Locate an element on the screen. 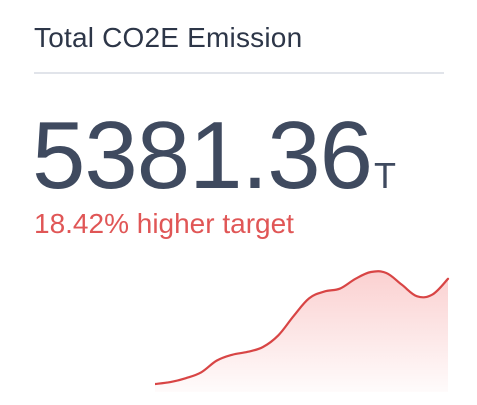  divider is located at coordinates (239, 73).